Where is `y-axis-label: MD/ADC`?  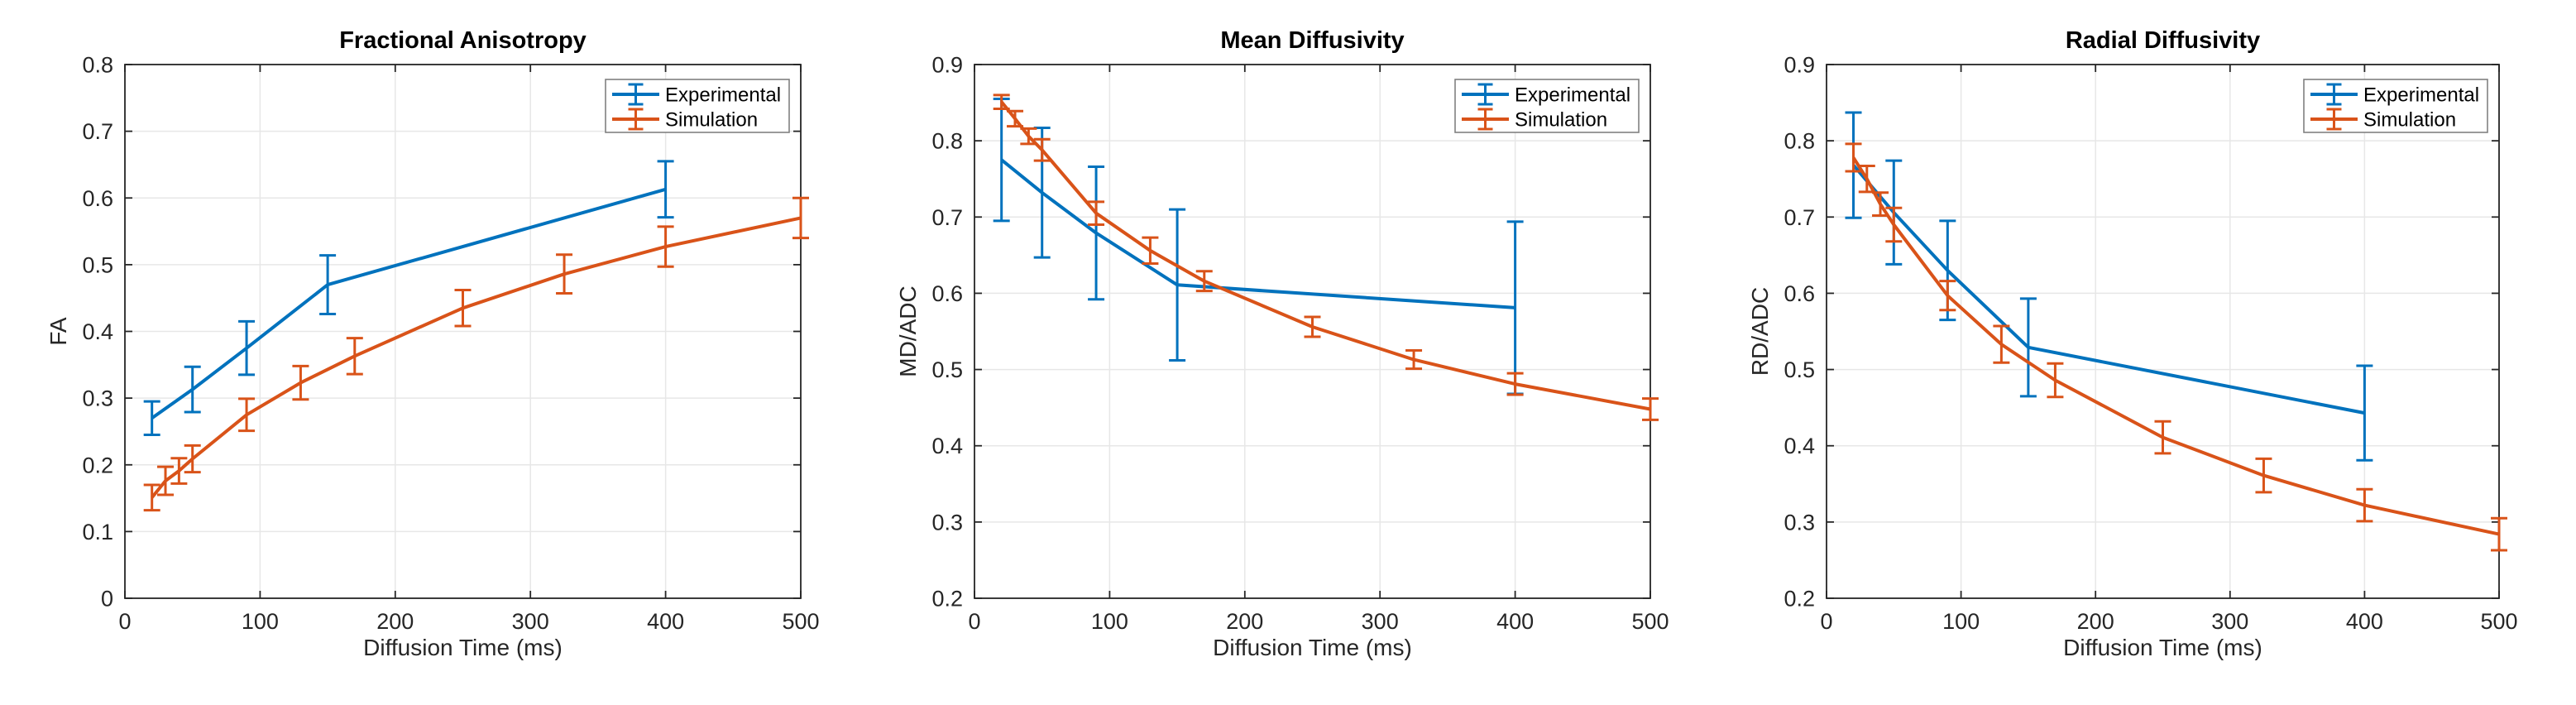 y-axis-label: MD/ADC is located at coordinates (908, 330).